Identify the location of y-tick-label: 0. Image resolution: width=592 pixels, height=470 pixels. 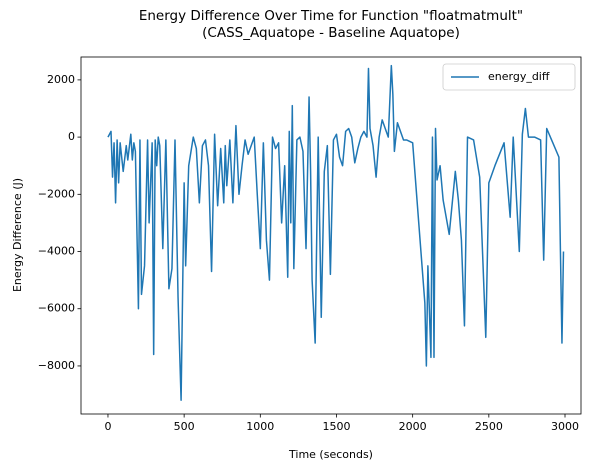
(71, 136).